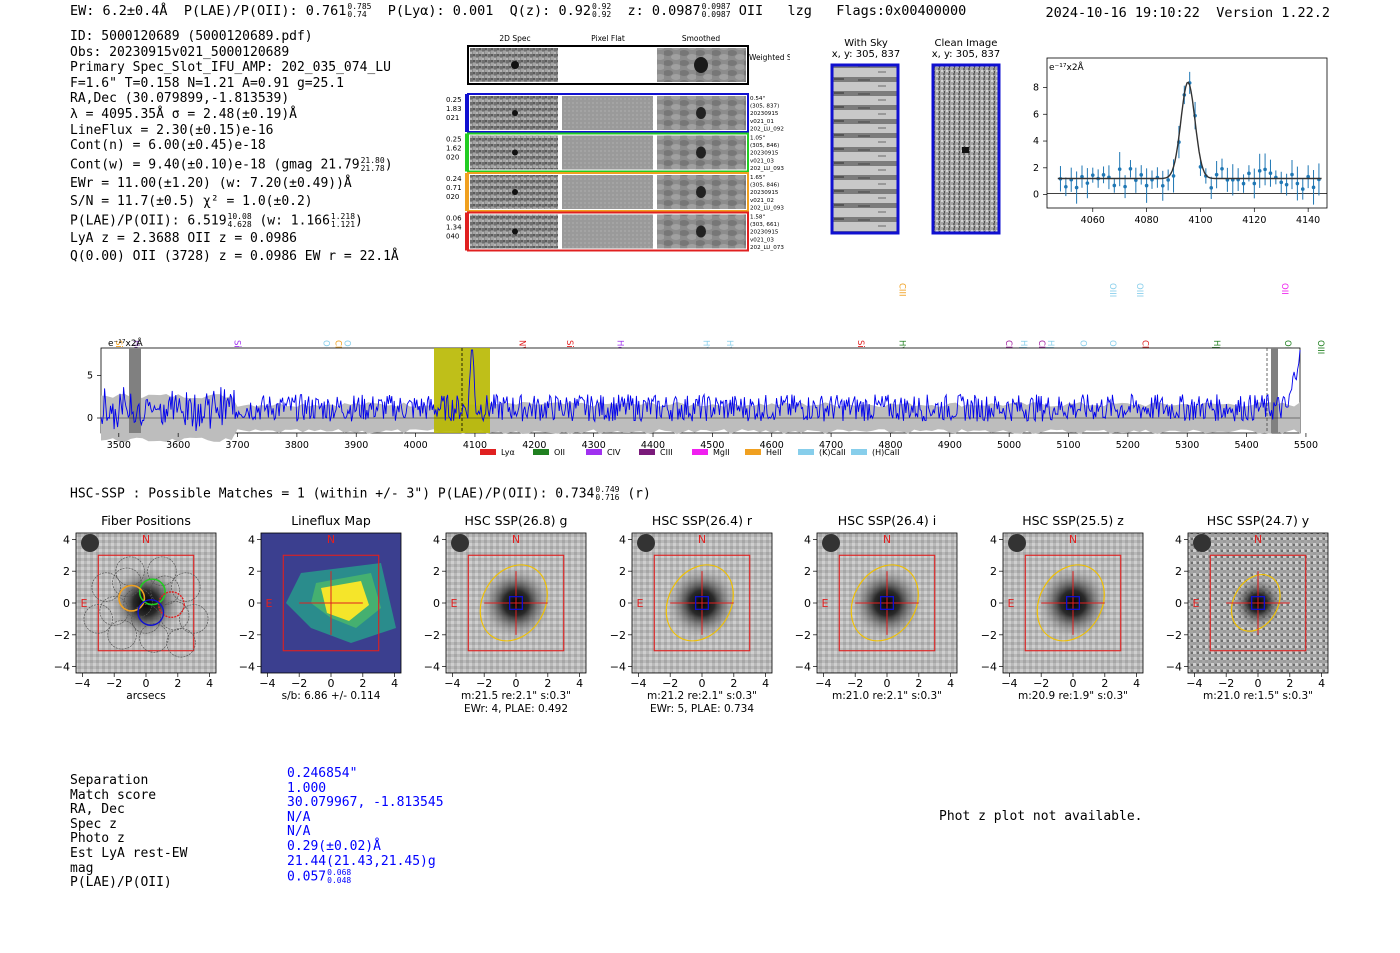  Describe the element at coordinates (966, 49) in the screenshot. I see `clean-image-title-block: Clean Image x, y: 305, 837` at that location.